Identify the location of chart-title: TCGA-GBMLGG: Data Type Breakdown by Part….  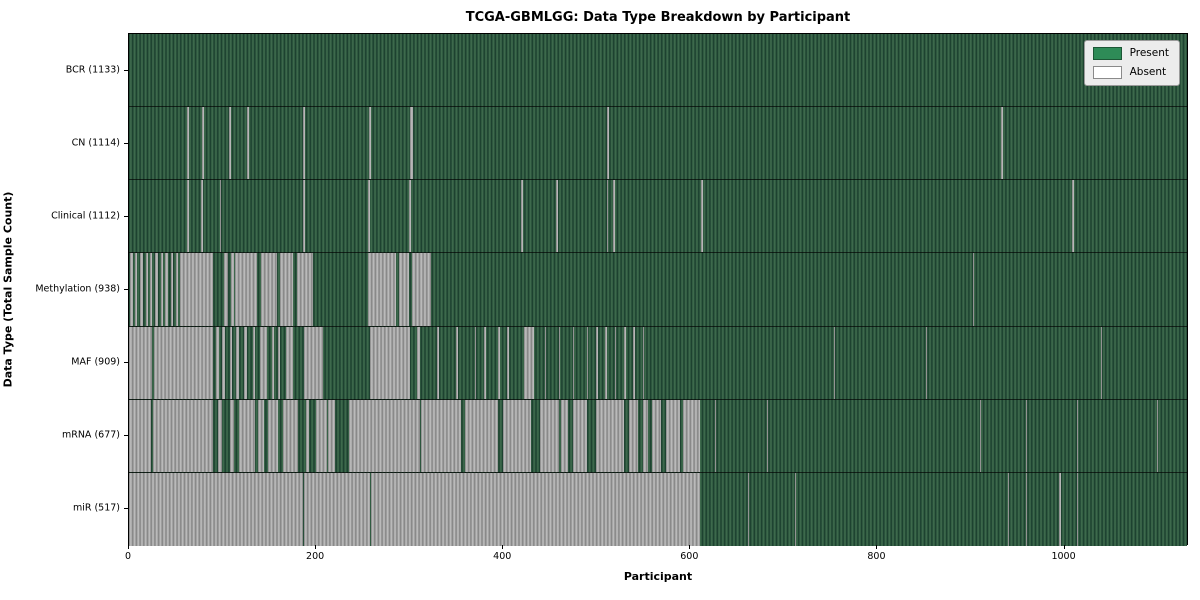
(658, 17).